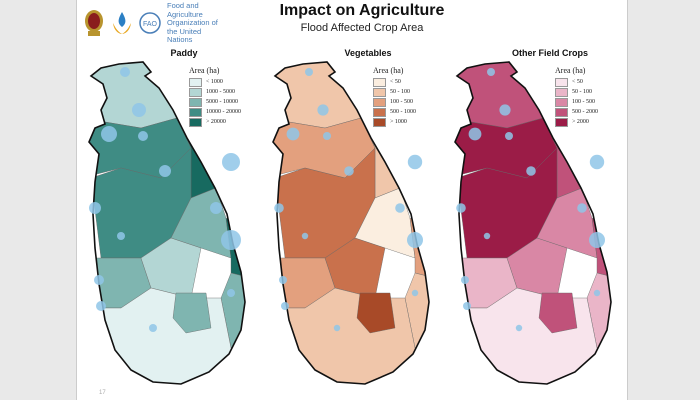 This screenshot has width=700, height=400. I want to click on legend-item: 500 - 2000, so click(576, 112).